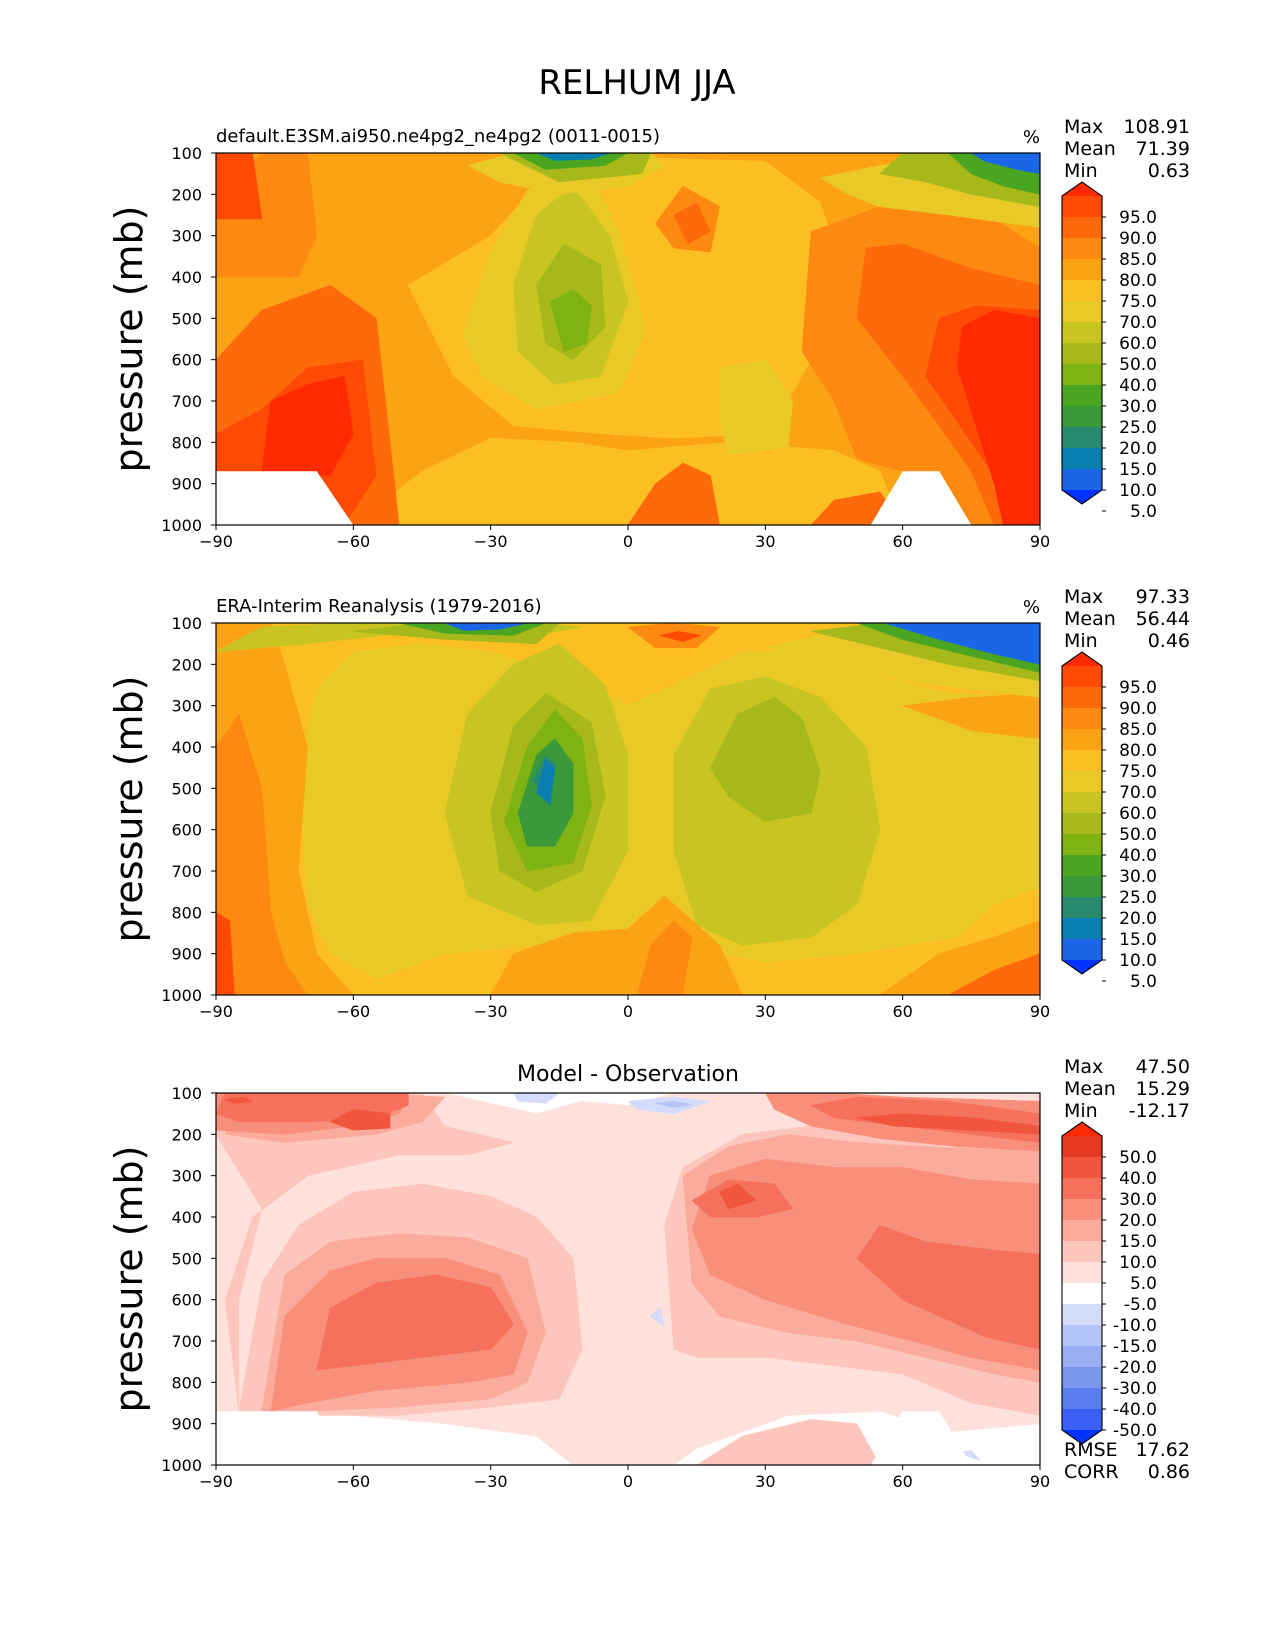 This screenshot has width=1275, height=1650. Describe the element at coordinates (1163, 619) in the screenshot. I see `stat-value-mean: 56.44` at that location.